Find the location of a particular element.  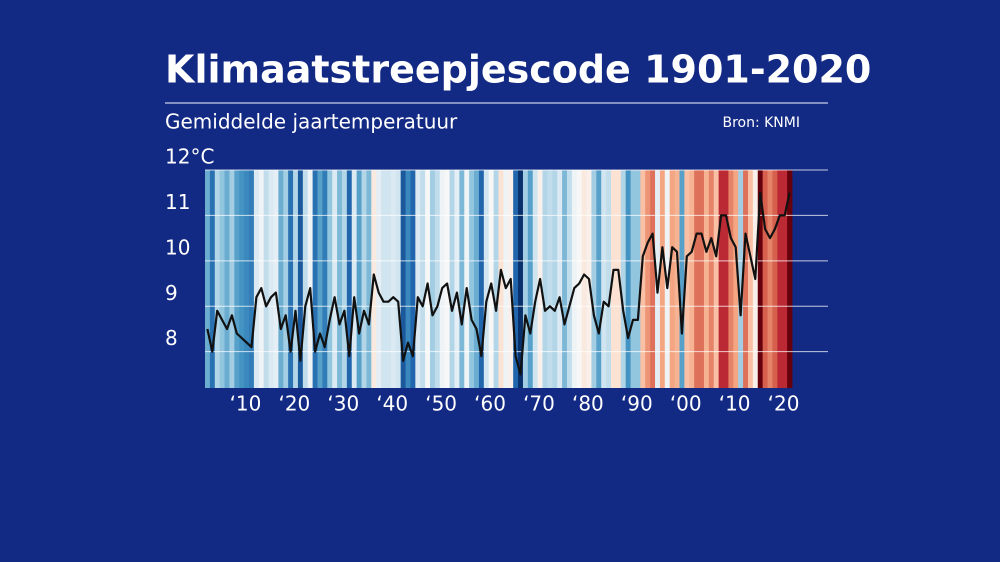

y-tick-label: 11 is located at coordinates (177, 202).